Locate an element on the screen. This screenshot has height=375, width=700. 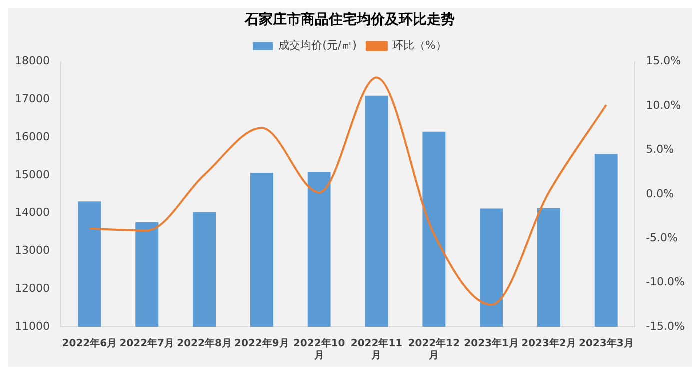
x-tick-label: 2022年9月 is located at coordinates (262, 344).